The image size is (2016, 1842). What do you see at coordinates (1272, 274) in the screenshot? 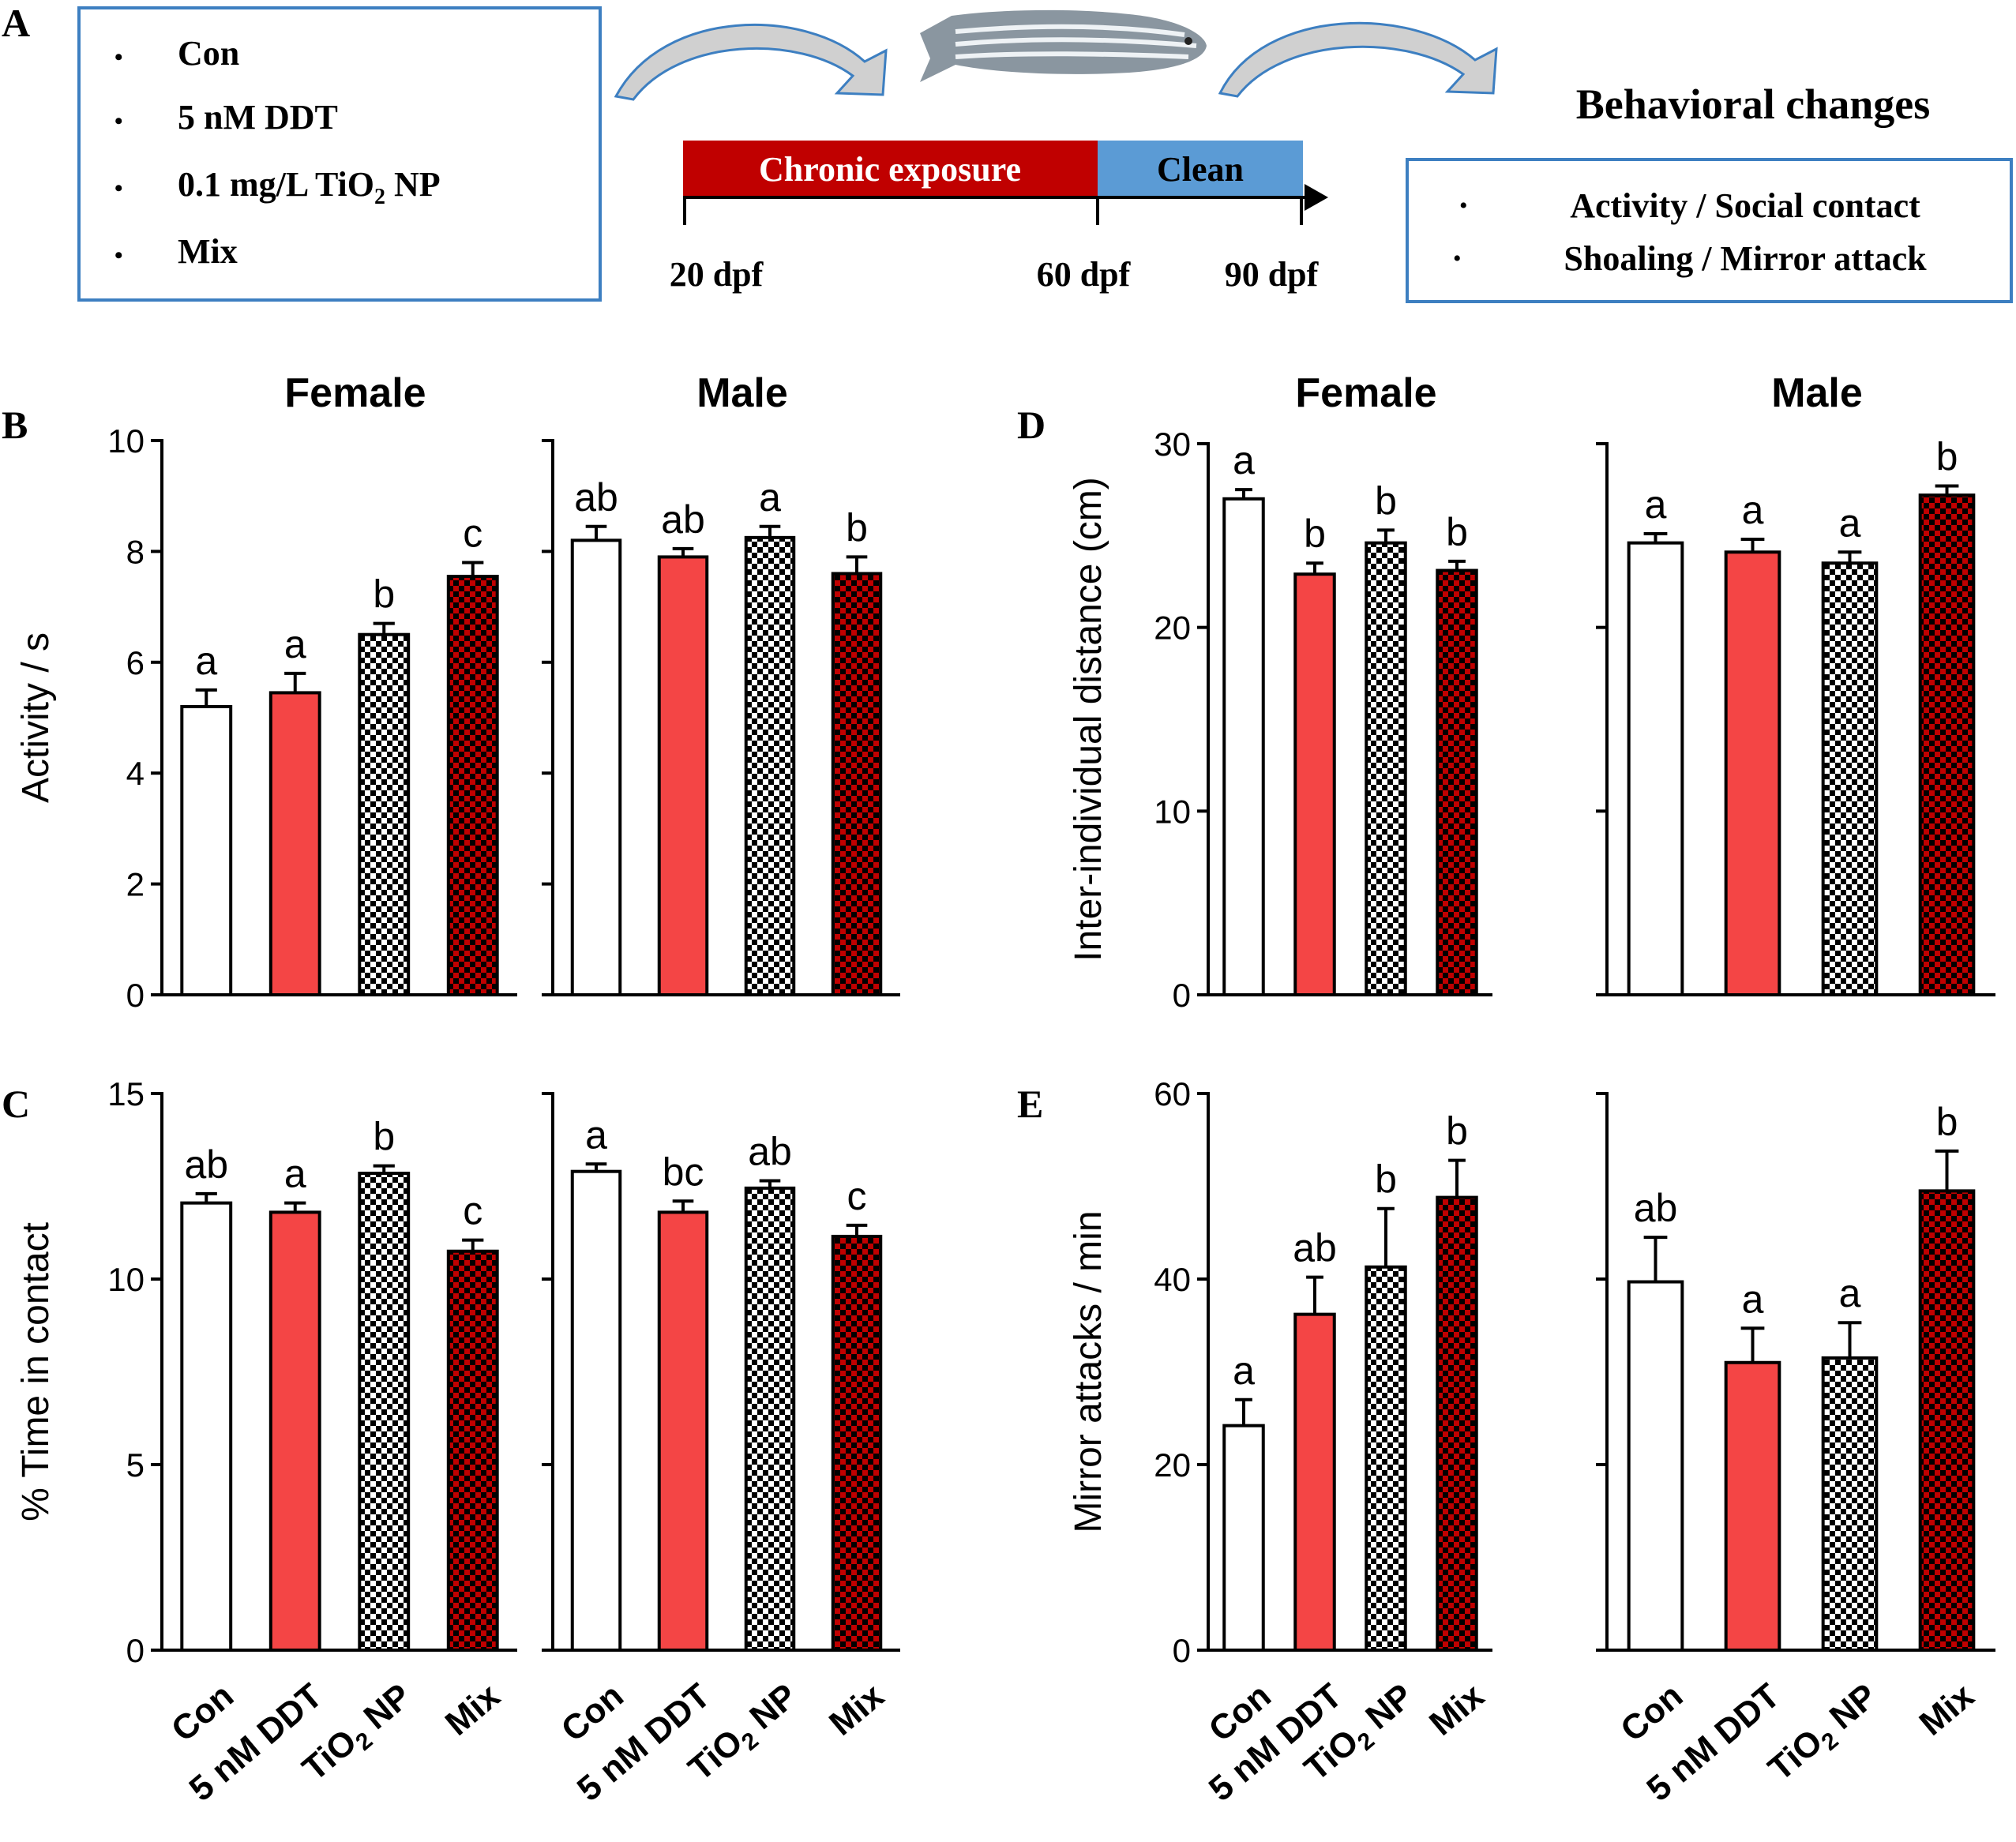
I see `timeline-tick-label: 90 dpf` at bounding box center [1272, 274].